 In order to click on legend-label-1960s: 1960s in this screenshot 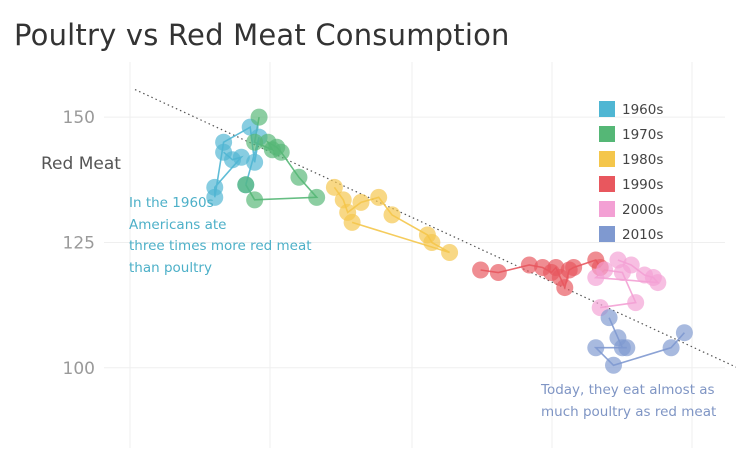, I will do `click(642, 110)`.